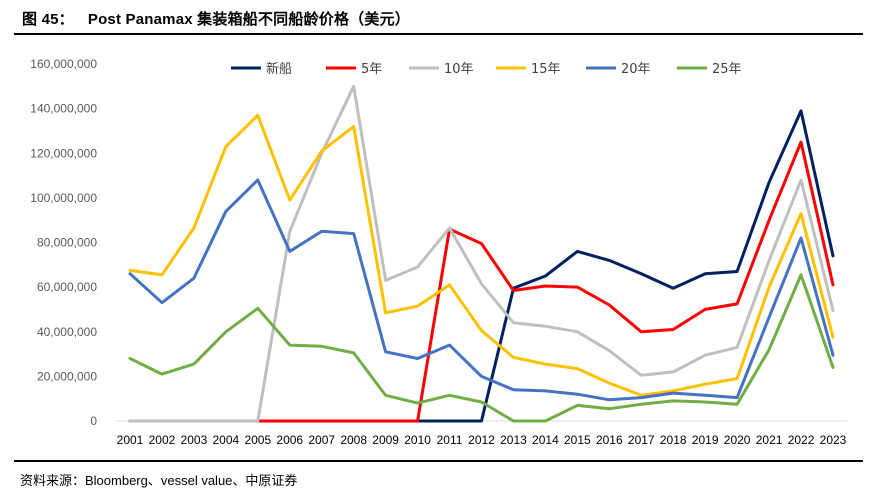  What do you see at coordinates (673, 440) in the screenshot?
I see `x-tick-label: 2018` at bounding box center [673, 440].